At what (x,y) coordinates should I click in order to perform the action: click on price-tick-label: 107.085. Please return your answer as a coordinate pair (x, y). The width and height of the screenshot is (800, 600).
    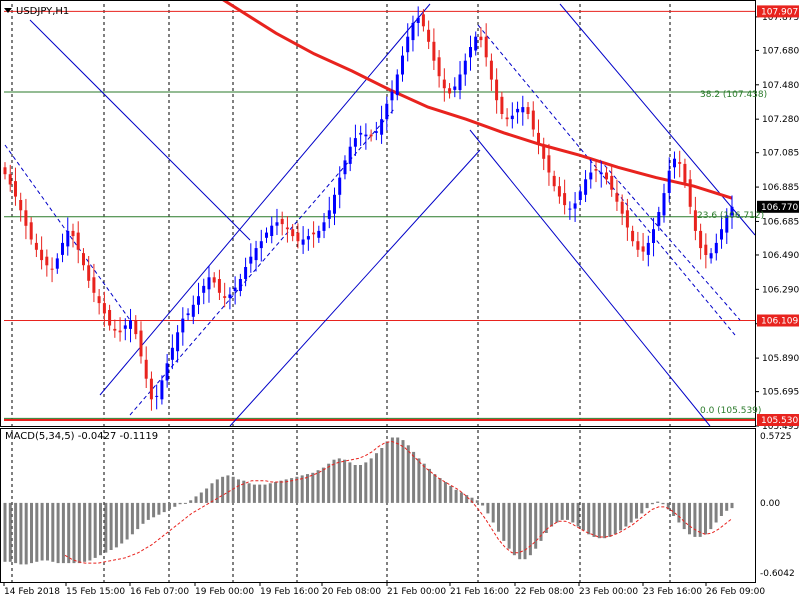
    Looking at the image, I should click on (780, 154).